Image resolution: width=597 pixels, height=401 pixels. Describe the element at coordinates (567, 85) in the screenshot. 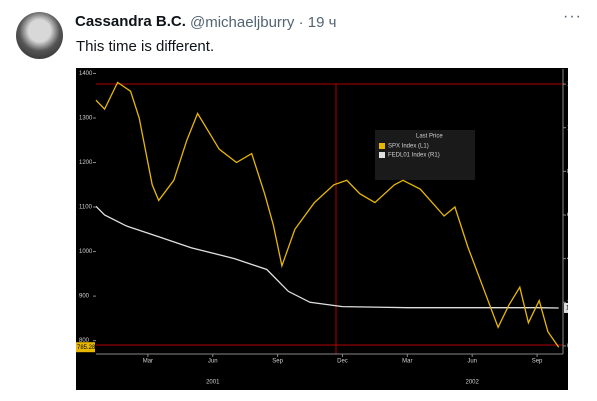

I see `y2-tick-label: 12.00` at that location.